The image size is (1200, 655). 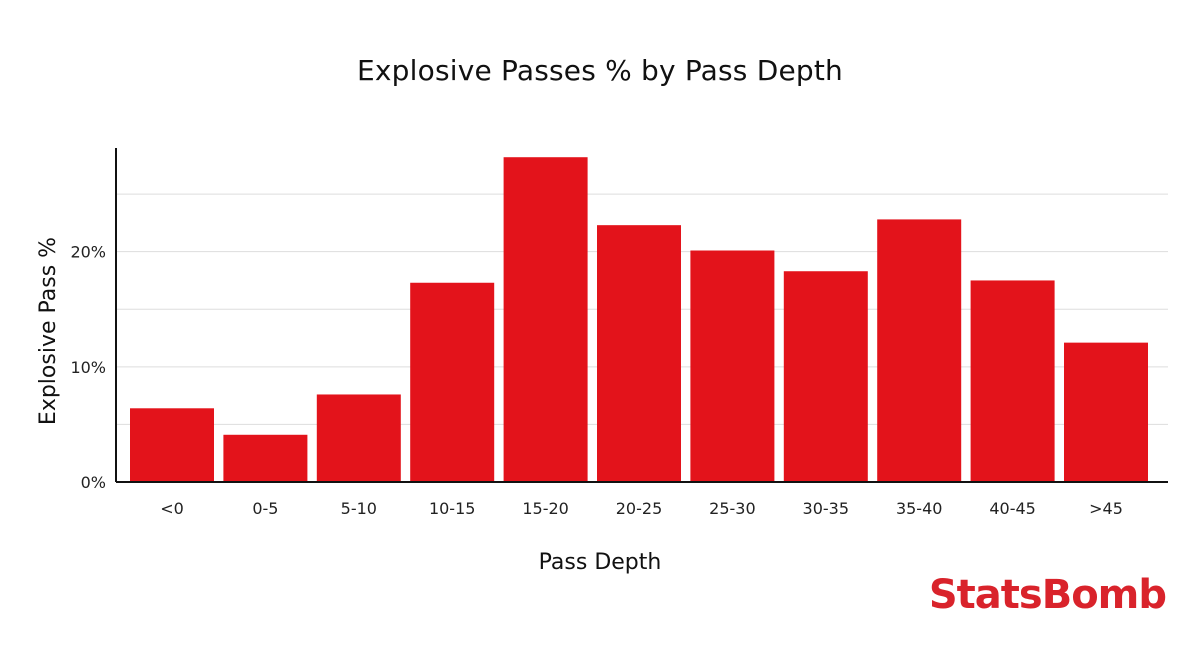 I want to click on x-tick-label: <0, so click(x=172, y=508).